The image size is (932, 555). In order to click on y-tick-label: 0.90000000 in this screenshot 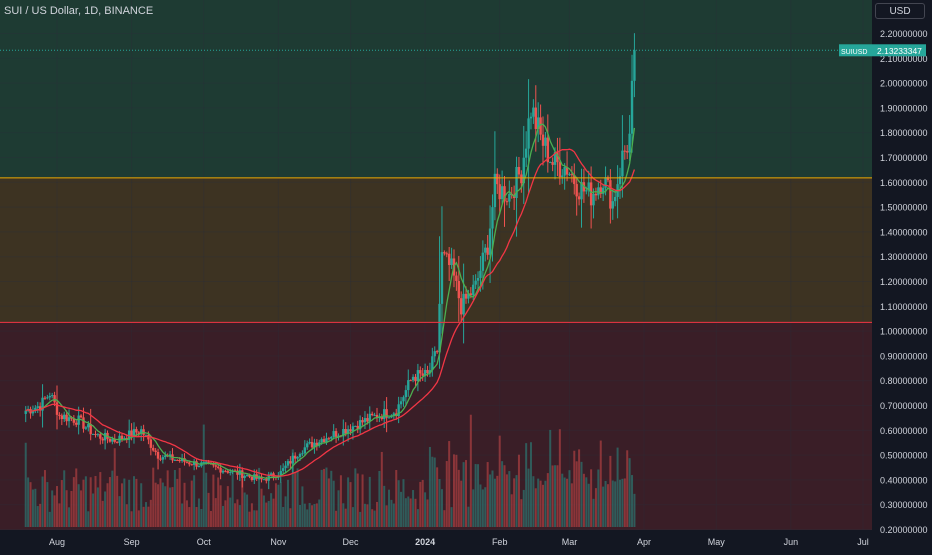, I will do `click(904, 356)`.